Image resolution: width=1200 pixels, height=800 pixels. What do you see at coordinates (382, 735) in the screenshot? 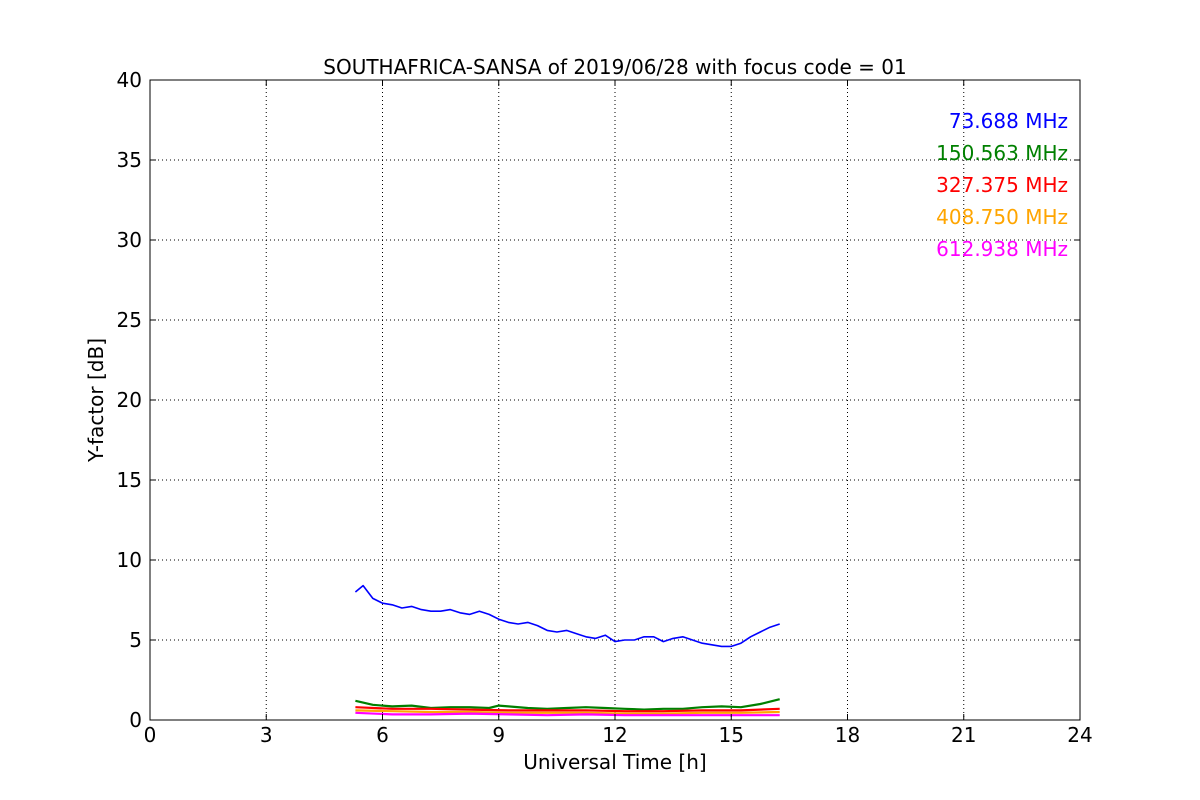
I see `x-tick-label: 6` at bounding box center [382, 735].